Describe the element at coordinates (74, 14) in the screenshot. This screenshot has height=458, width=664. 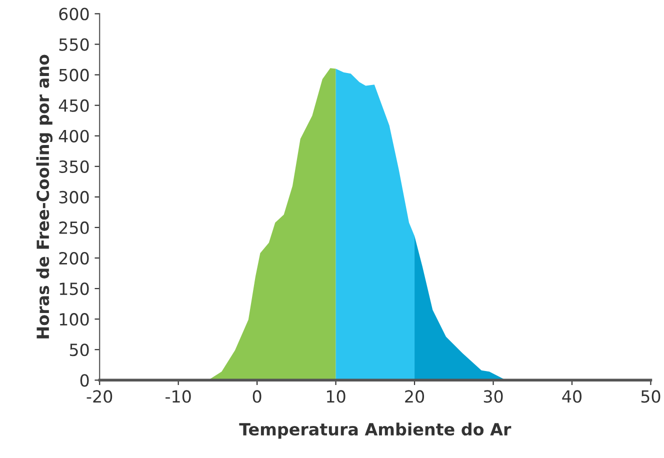
I see `y-tick-label: 600` at that location.